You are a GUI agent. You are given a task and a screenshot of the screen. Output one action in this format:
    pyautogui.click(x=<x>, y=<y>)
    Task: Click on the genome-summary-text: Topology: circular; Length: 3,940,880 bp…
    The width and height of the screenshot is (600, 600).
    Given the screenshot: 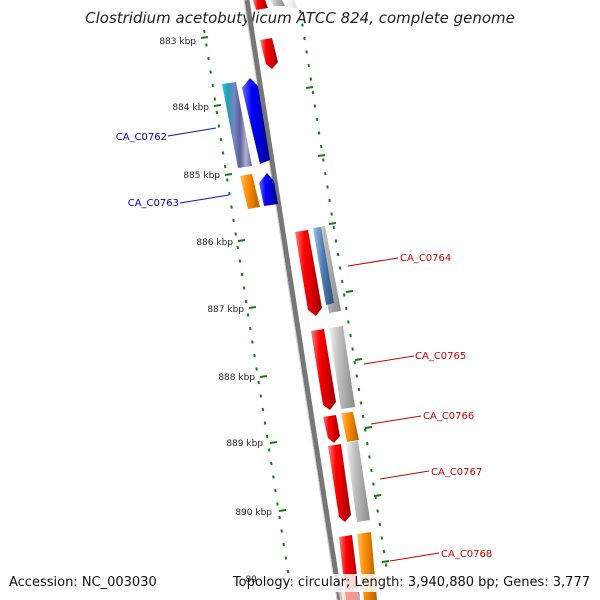 What is the action you would take?
    pyautogui.click(x=411, y=582)
    